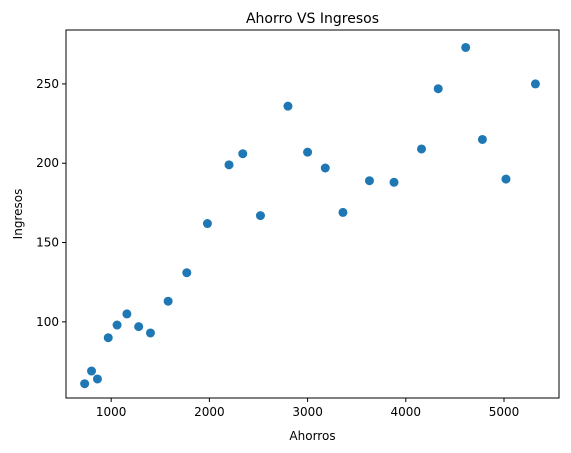 This screenshot has width=571, height=453. I want to click on x-axis-label: Ahorros, so click(312, 436).